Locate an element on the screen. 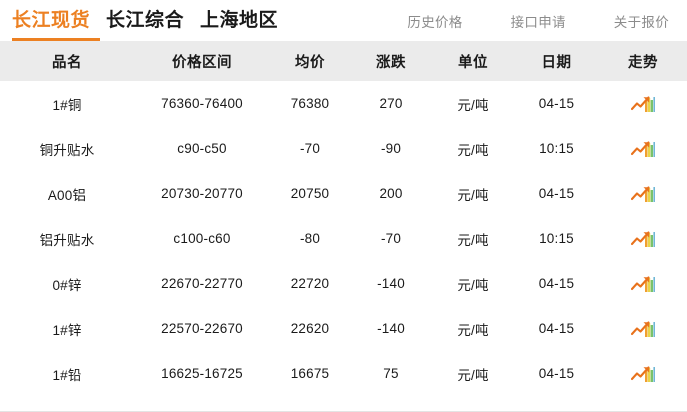 This screenshot has height=412, width=687. cell-change: 270 is located at coordinates (391, 103).